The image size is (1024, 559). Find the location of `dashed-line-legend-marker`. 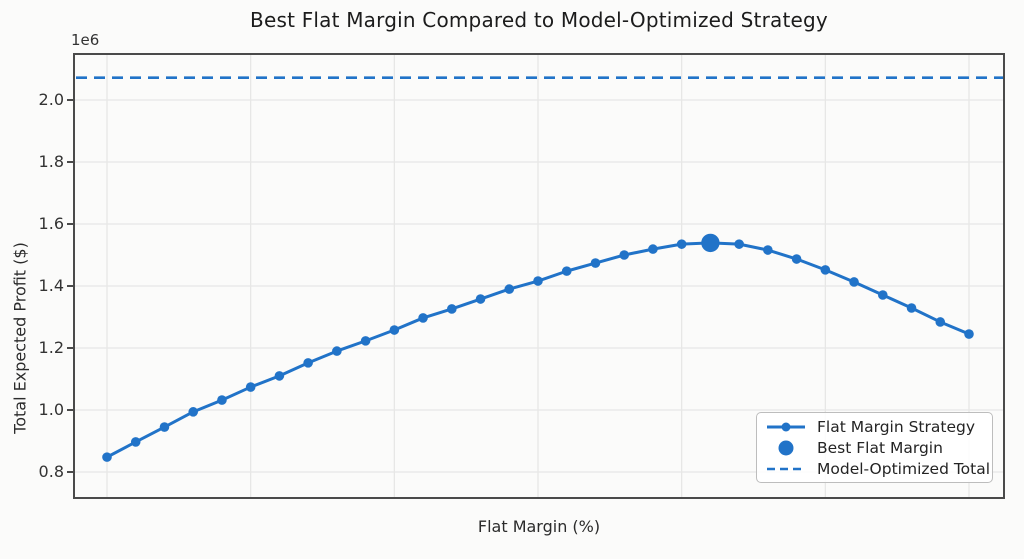

dashed-line-legend-marker is located at coordinates (786, 468).